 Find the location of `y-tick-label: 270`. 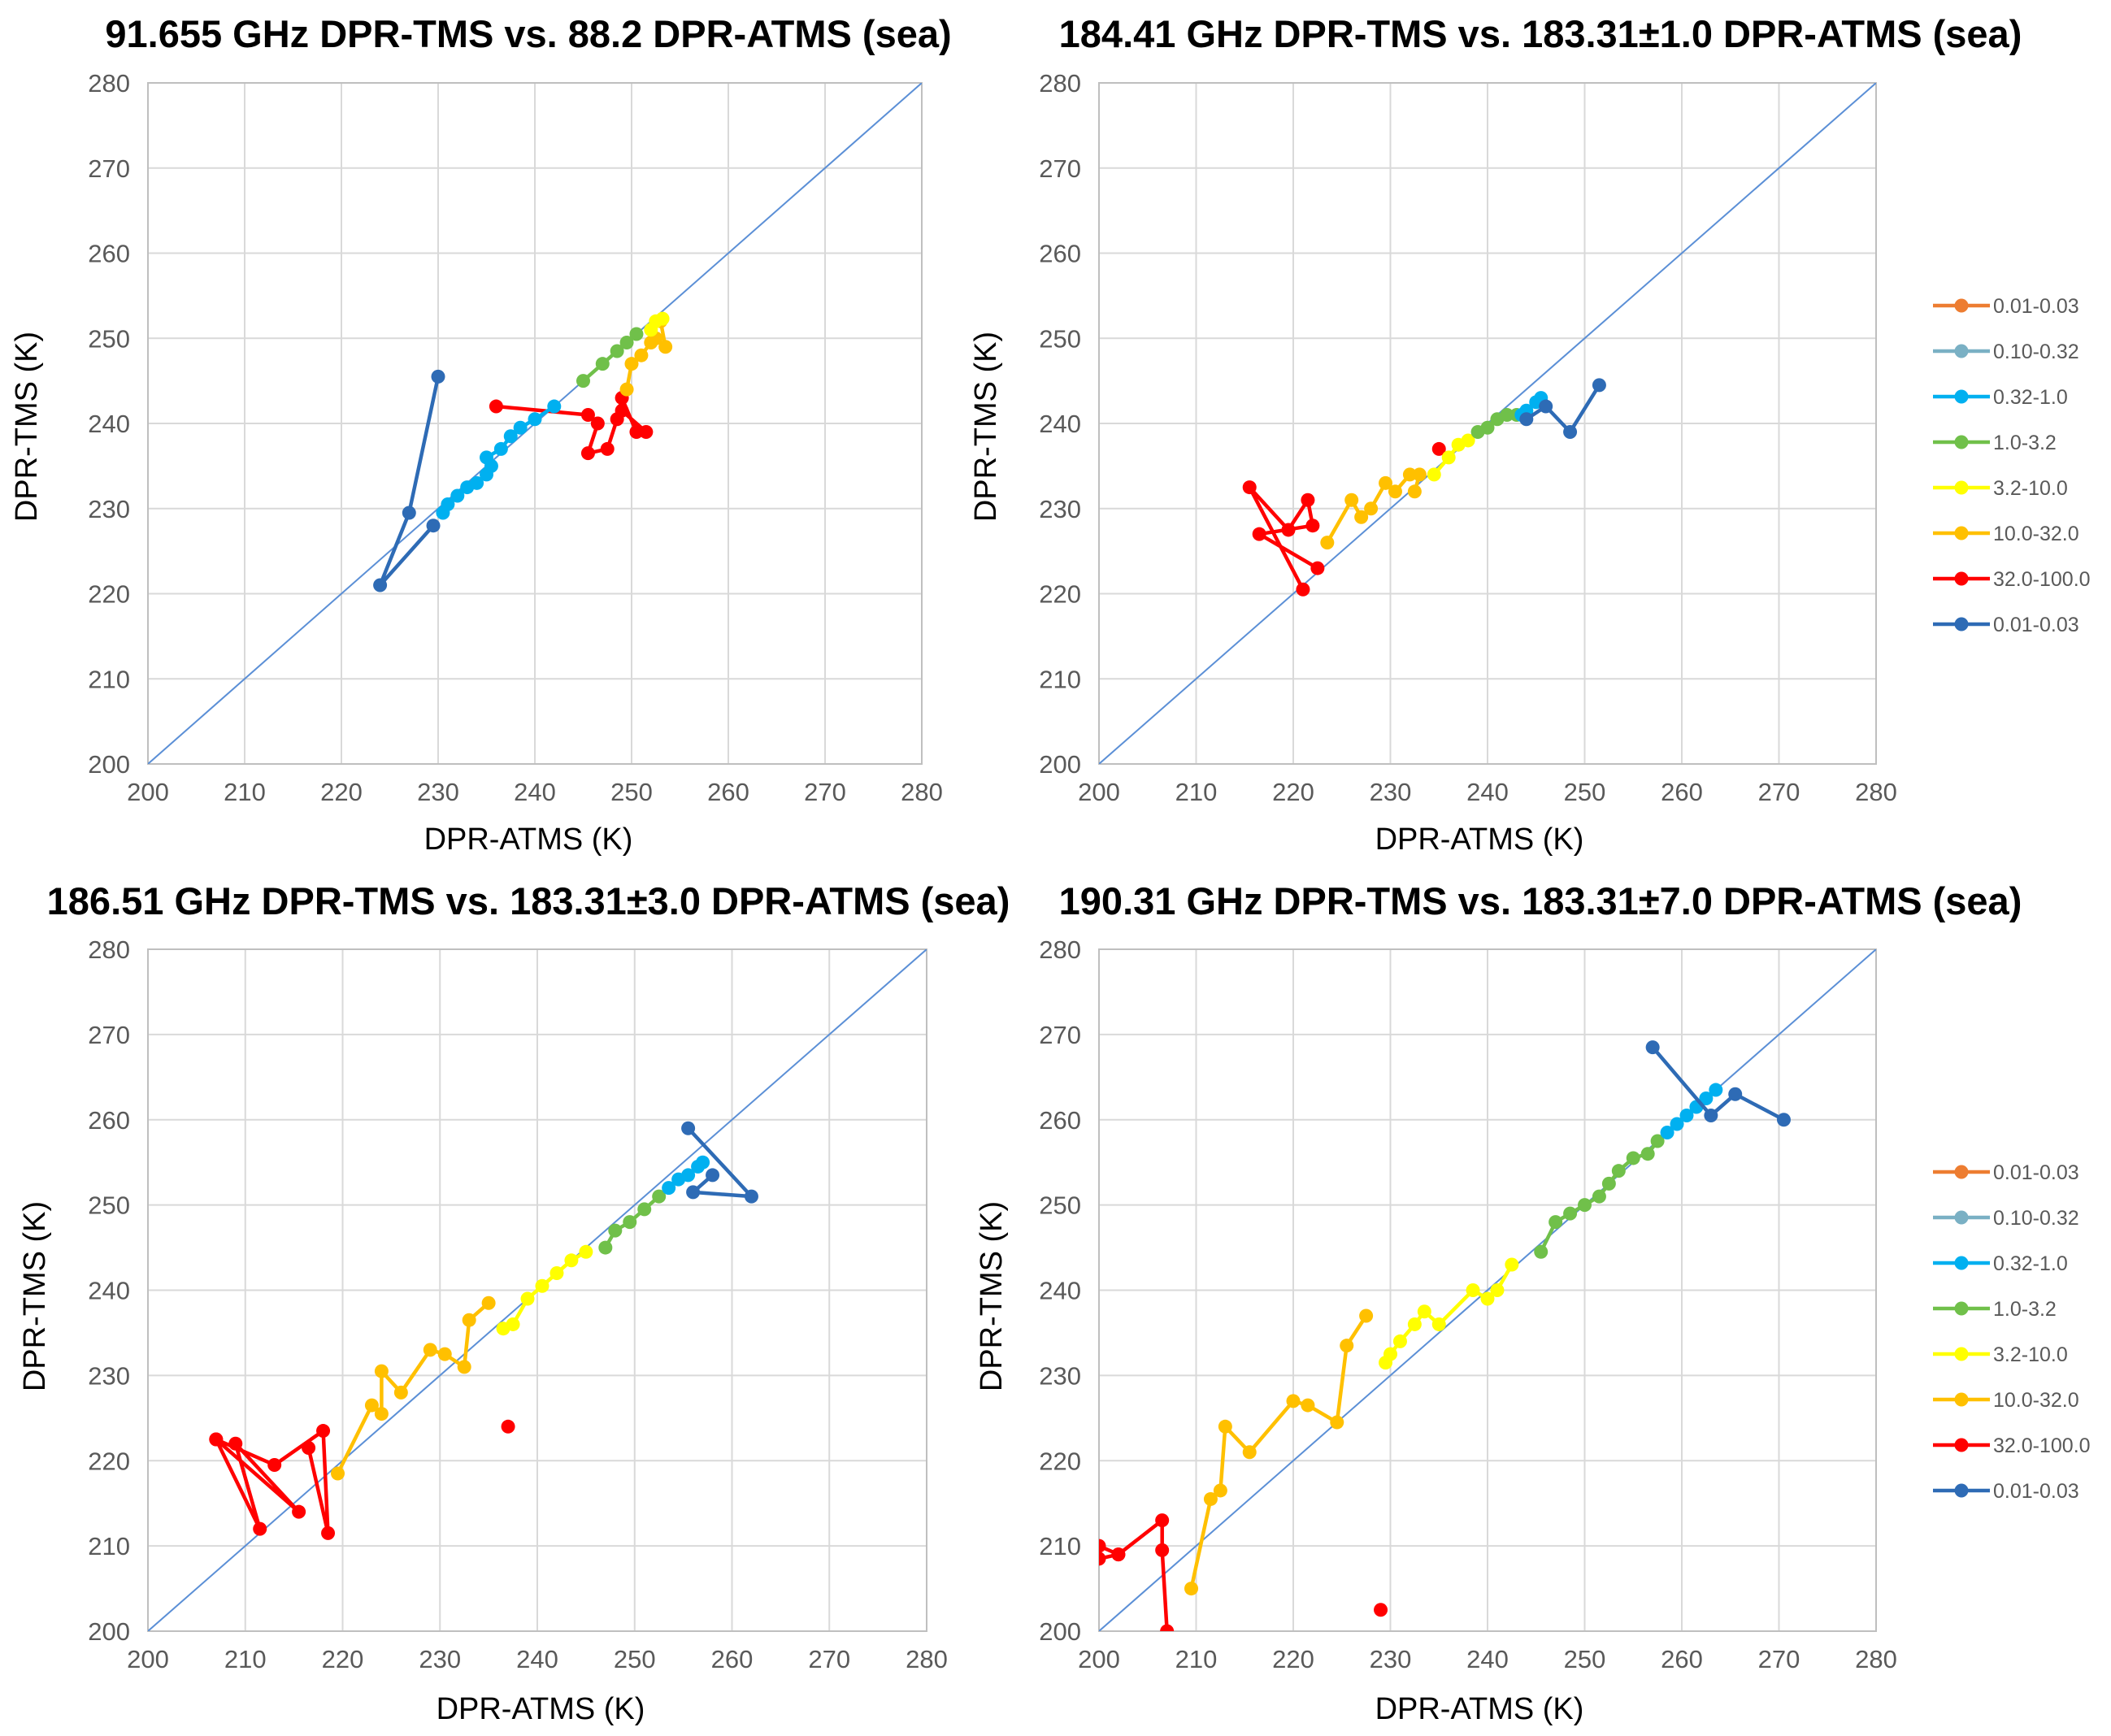

y-tick-label: 270 is located at coordinates (1060, 168).